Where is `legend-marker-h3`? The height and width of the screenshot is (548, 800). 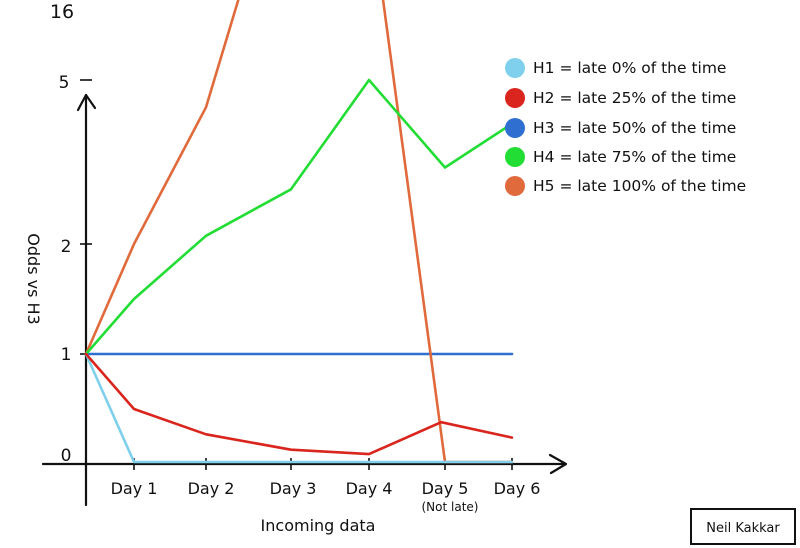 legend-marker-h3 is located at coordinates (515, 128).